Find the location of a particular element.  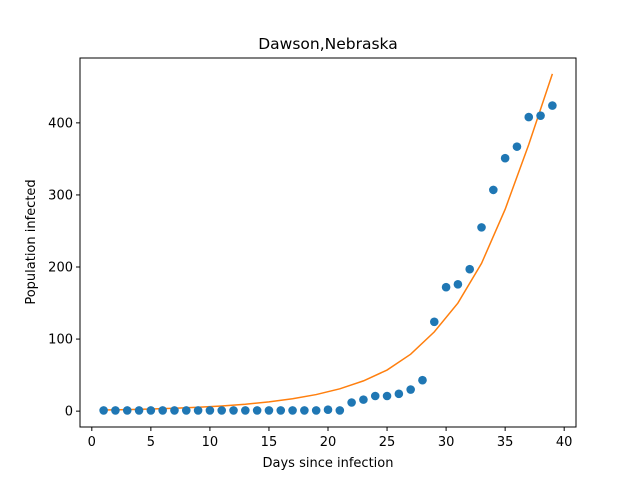

x-tick-label: 20 is located at coordinates (328, 442).